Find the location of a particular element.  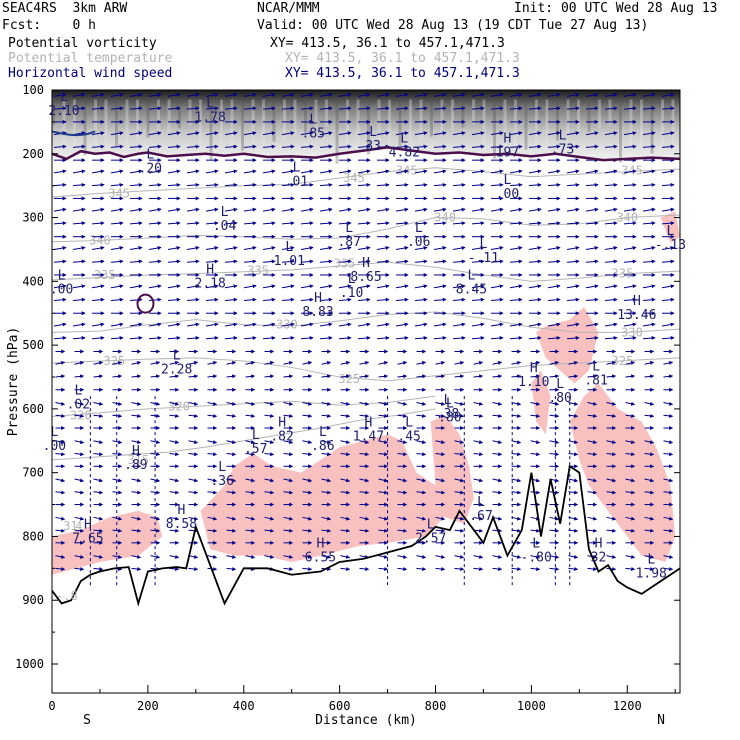

pv-extremum-value: .01 is located at coordinates (296, 181).